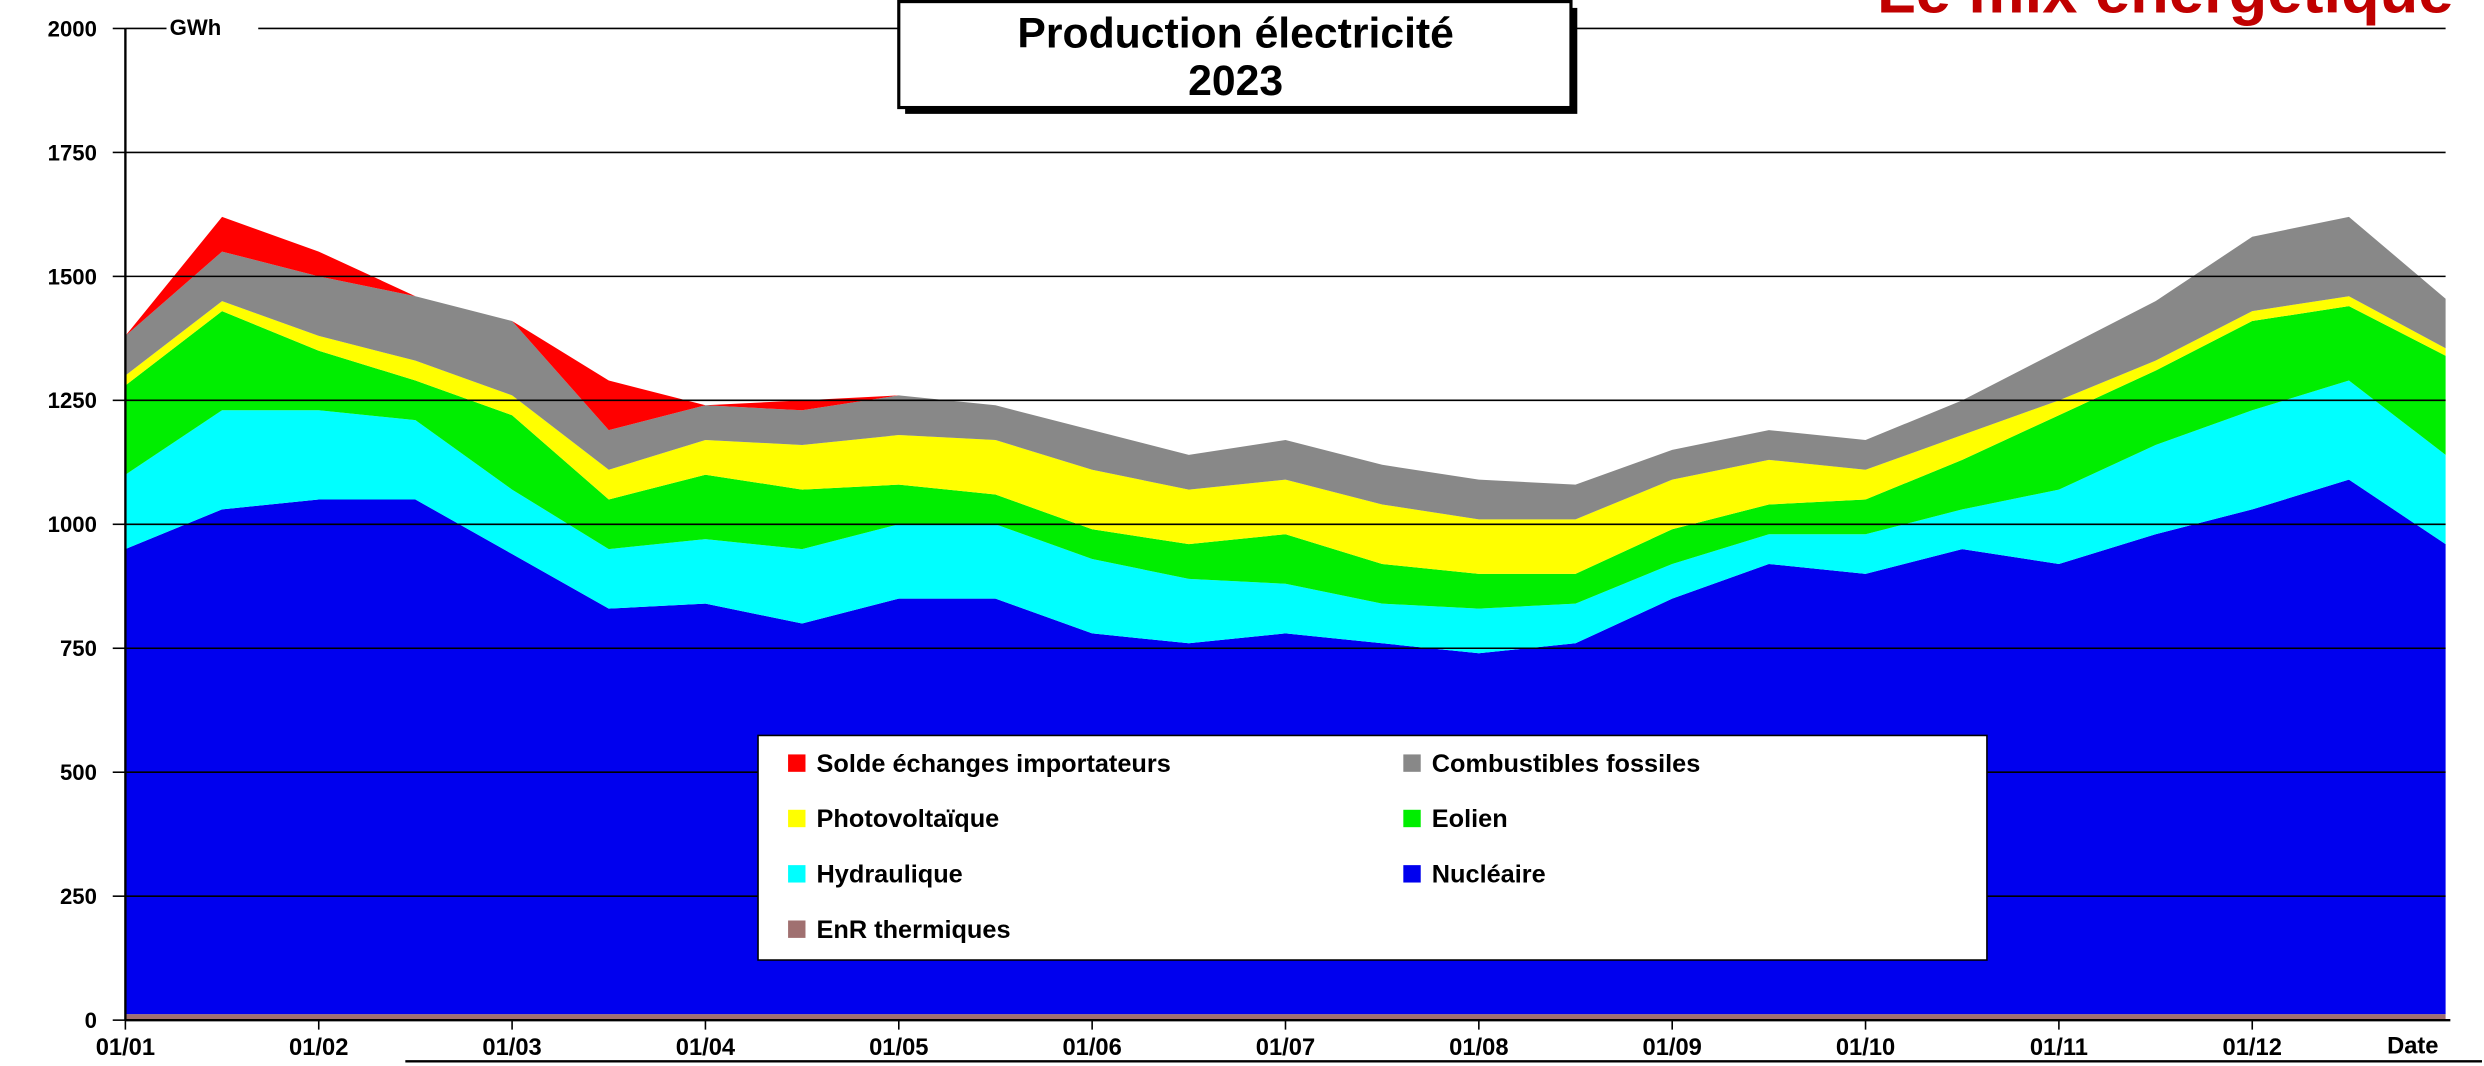 This screenshot has width=2484, height=1066. I want to click on x-tick-label: 01/03, so click(511, 1048).